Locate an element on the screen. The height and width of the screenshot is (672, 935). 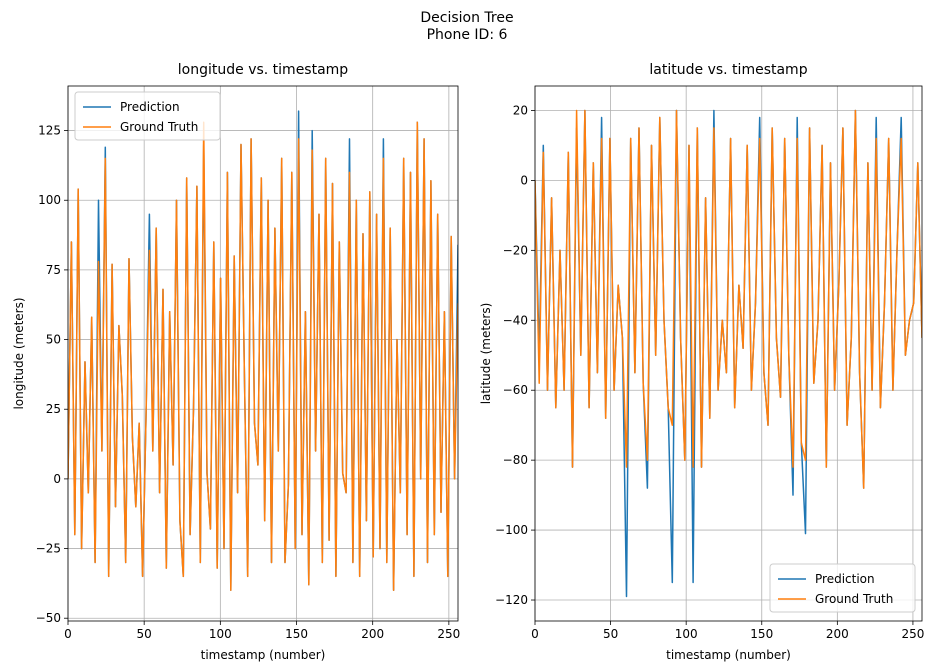
y-axis-label: latitude (meters) is located at coordinates (486, 354).